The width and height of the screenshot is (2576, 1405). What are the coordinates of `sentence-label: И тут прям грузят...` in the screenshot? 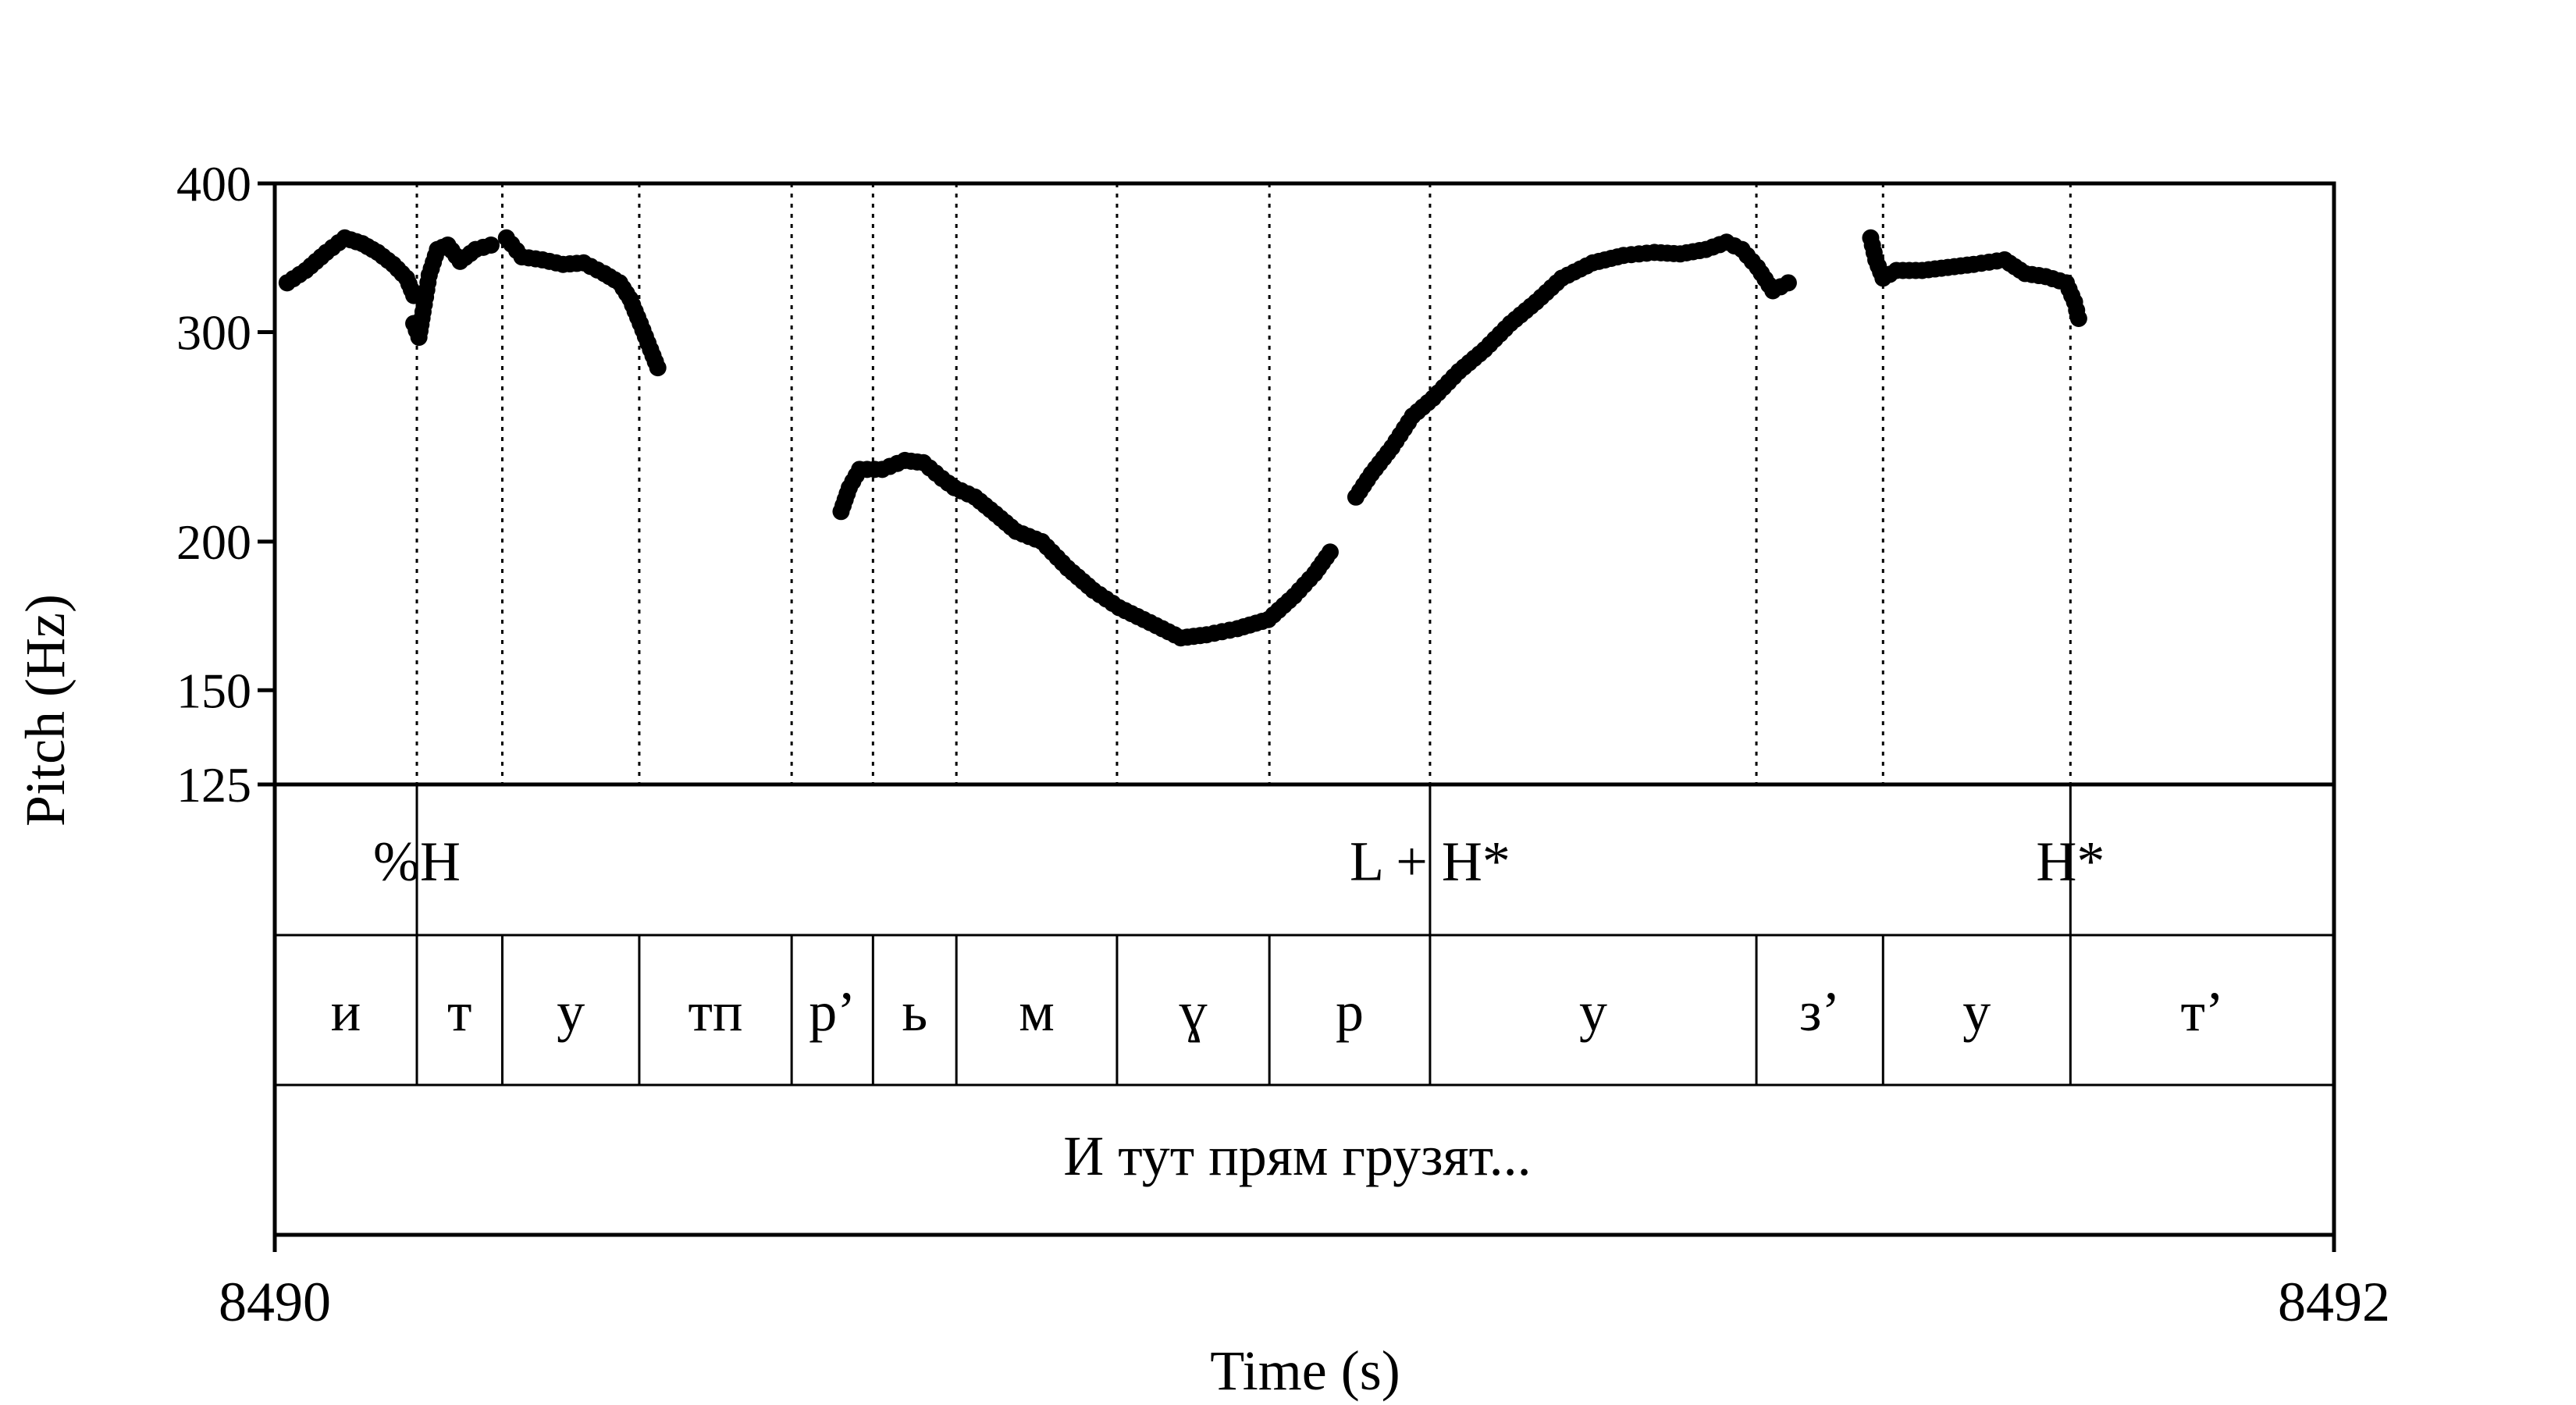 It's located at (1297, 1156).